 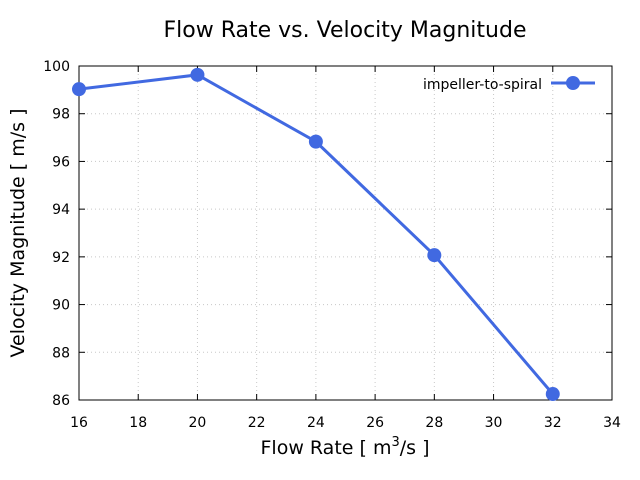 I want to click on y-tick-label: 86, so click(x=61, y=401).